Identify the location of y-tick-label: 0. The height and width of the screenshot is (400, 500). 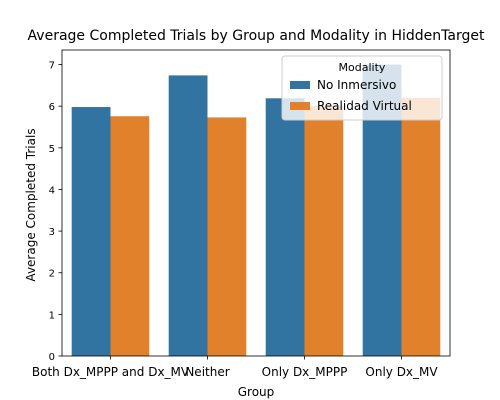
(52, 357).